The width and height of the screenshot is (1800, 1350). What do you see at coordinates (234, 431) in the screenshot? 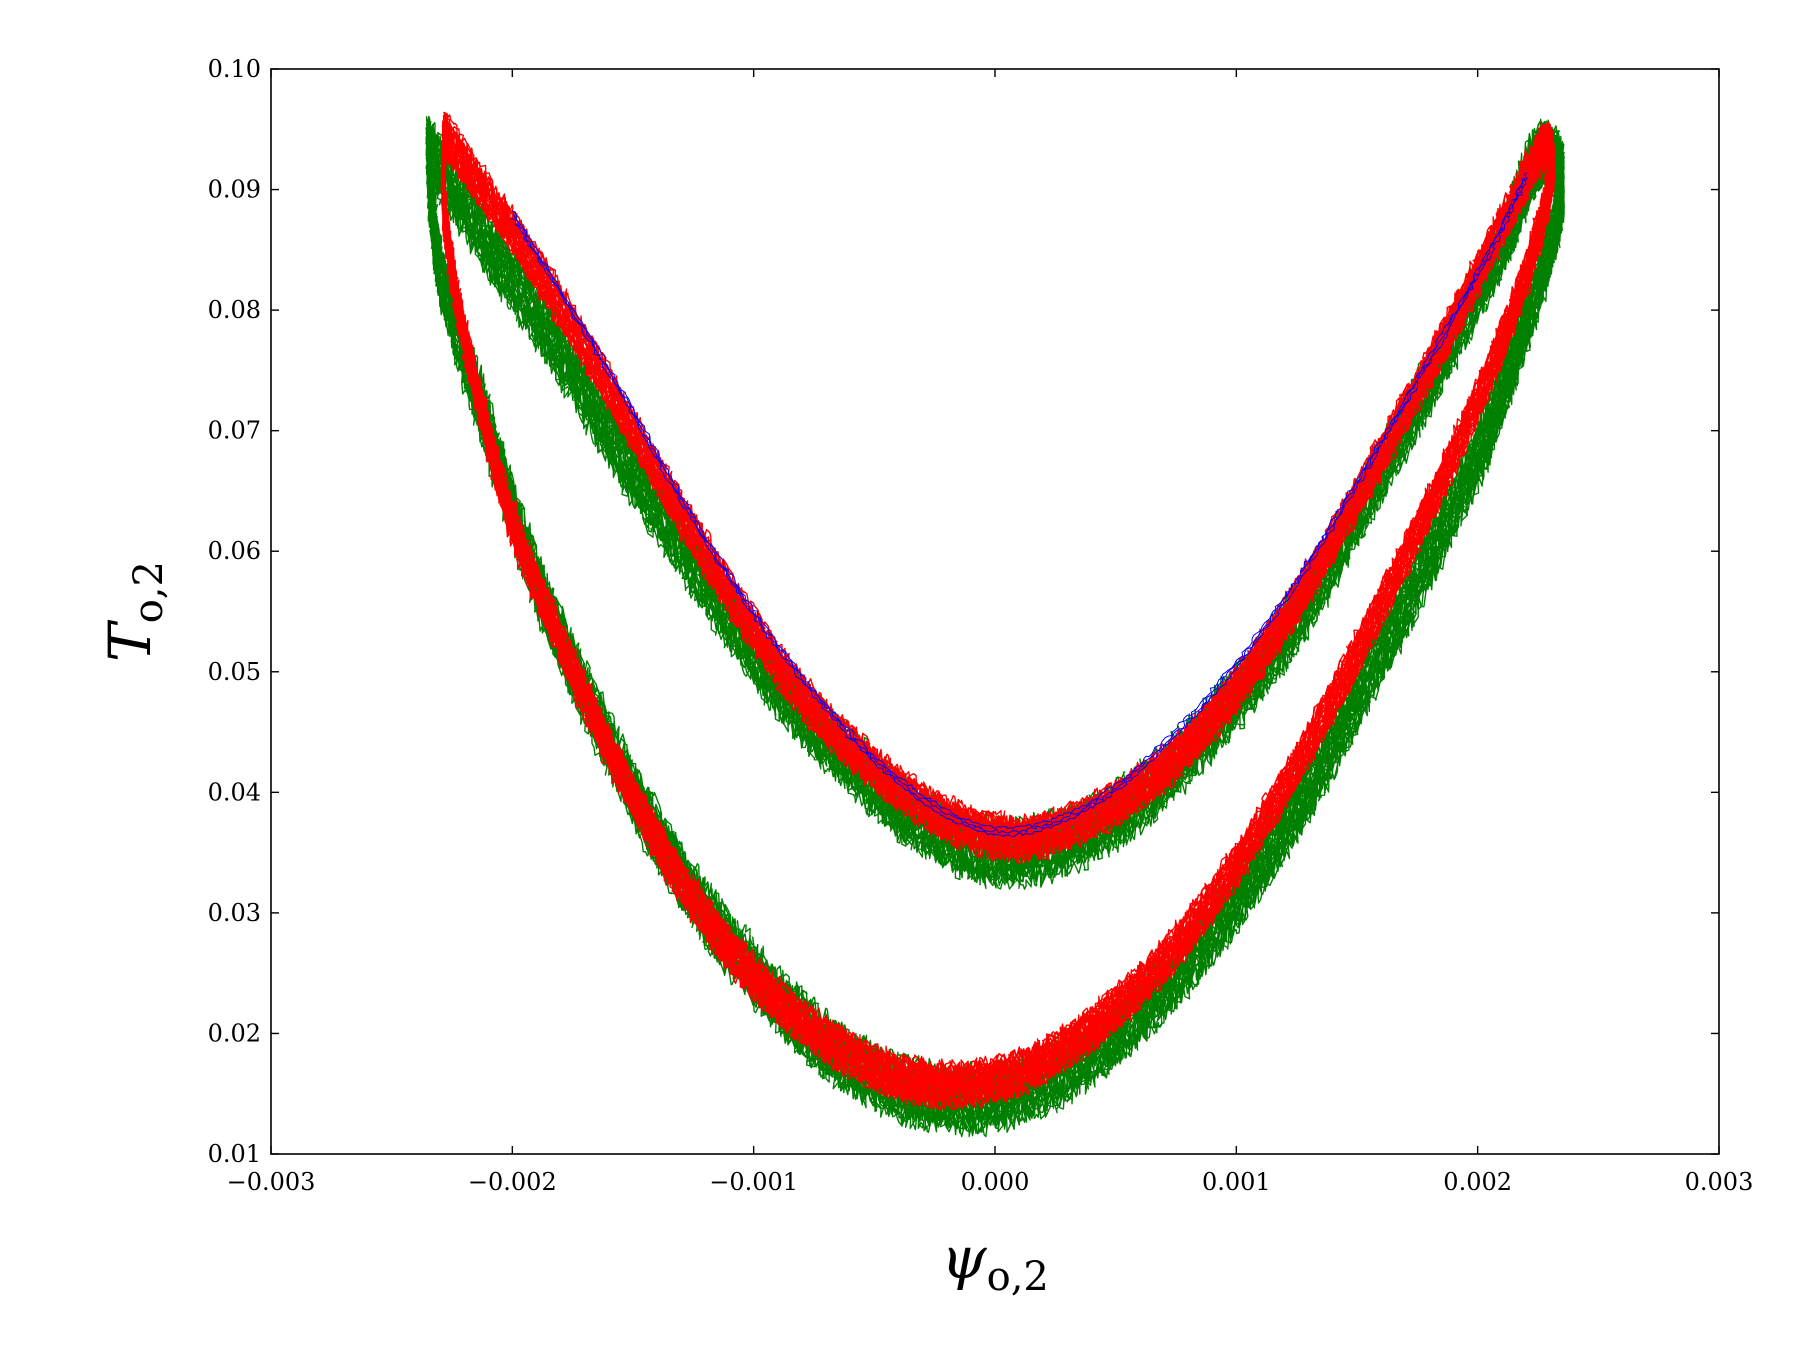
I see `y-tick-label: 0.07` at bounding box center [234, 431].